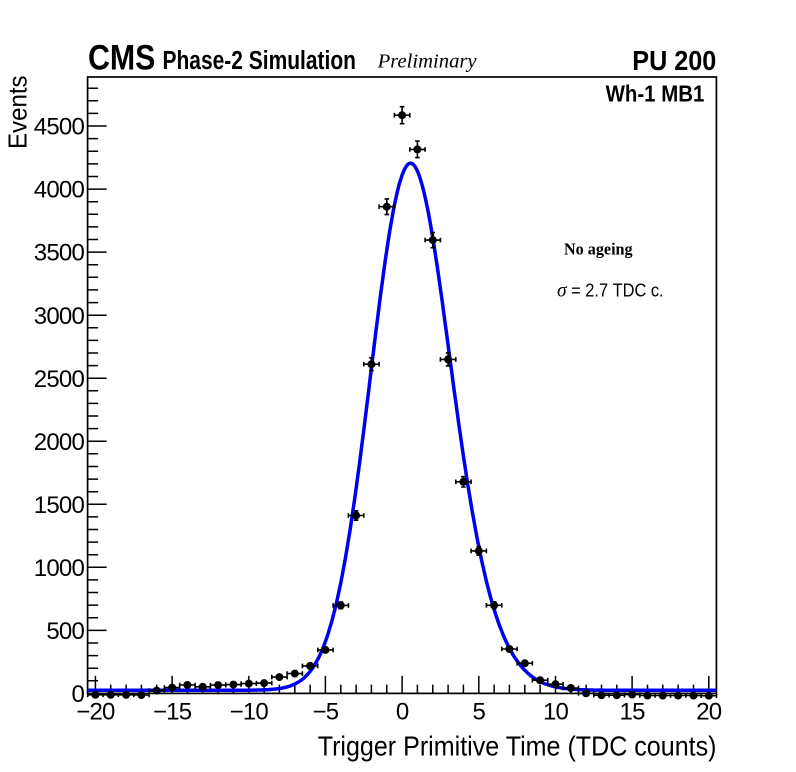 The width and height of the screenshot is (796, 772). I want to click on svg-text: 4000, so click(59, 190).